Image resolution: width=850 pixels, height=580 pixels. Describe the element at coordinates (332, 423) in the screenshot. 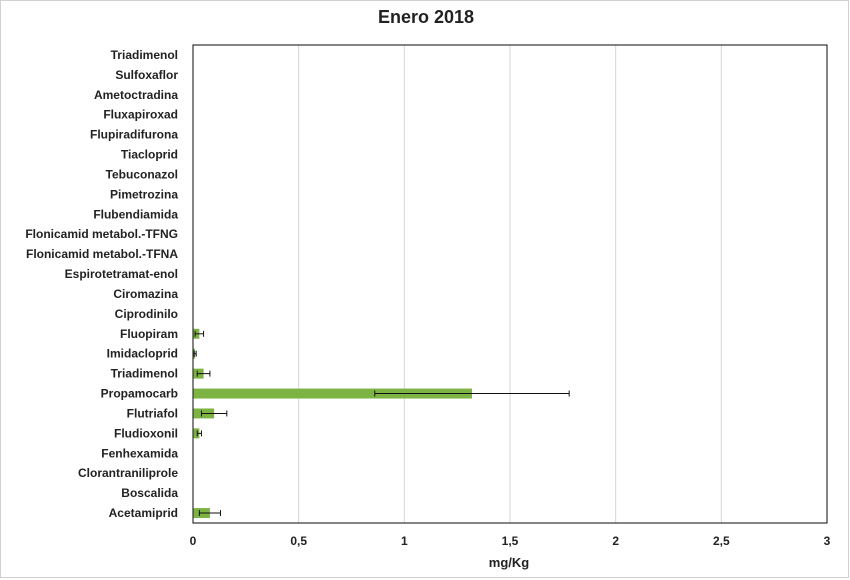

I see `bars` at that location.